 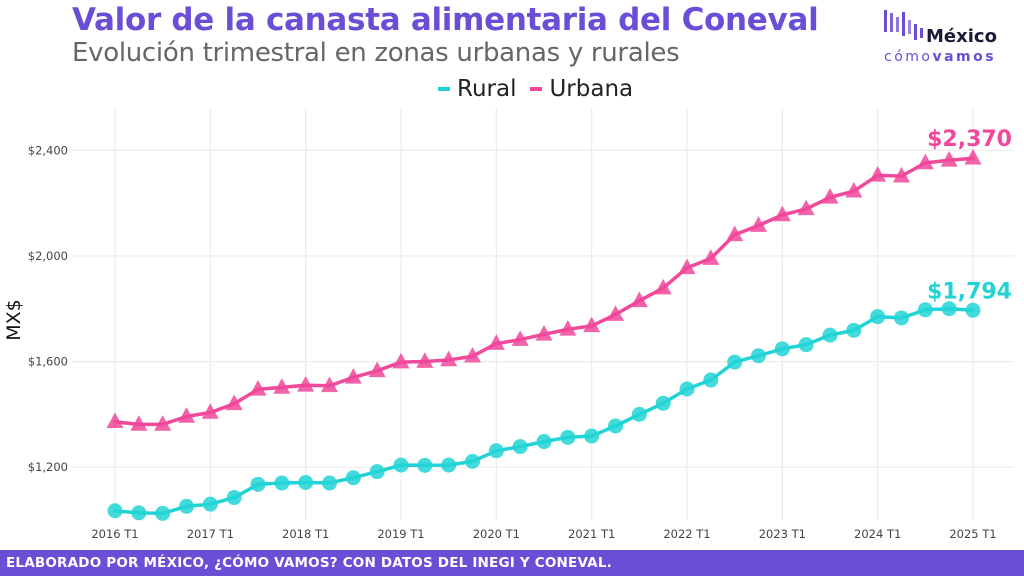 I want to click on y-axis-title: MX$, so click(x=14, y=320).